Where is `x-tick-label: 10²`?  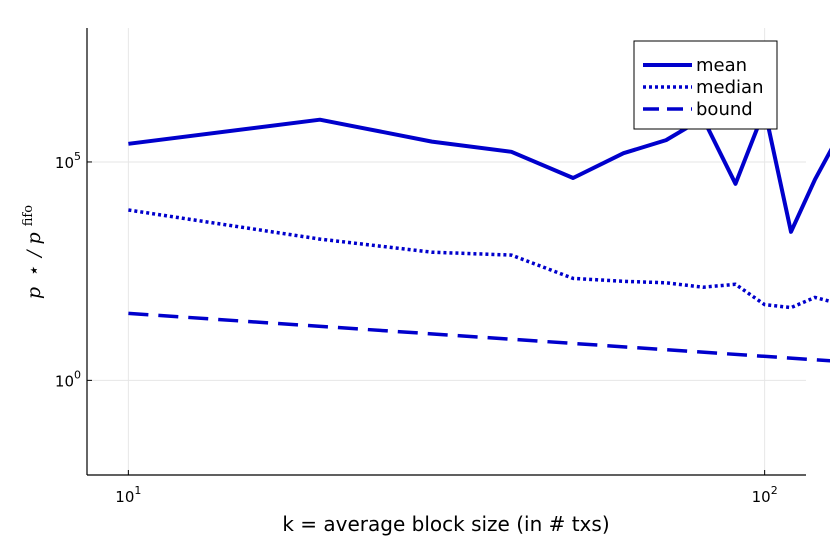 x-tick-label: 10² is located at coordinates (765, 495).